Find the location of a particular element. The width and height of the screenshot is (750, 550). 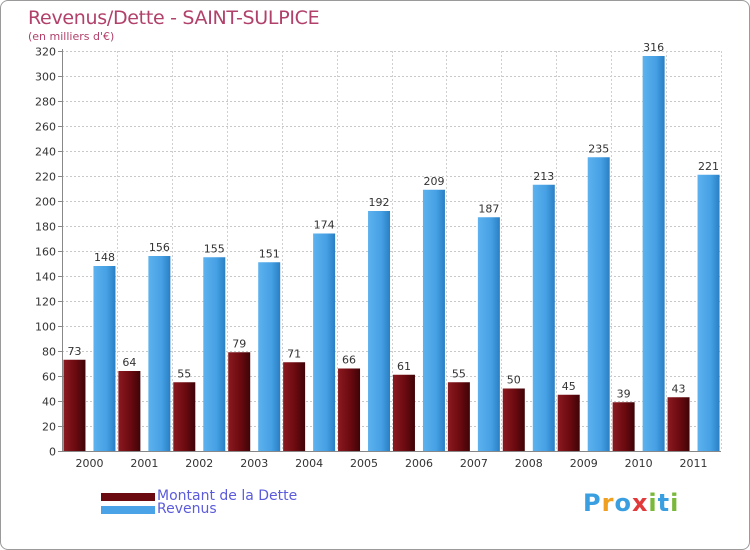

y-tick-label: 300 is located at coordinates (45, 77).